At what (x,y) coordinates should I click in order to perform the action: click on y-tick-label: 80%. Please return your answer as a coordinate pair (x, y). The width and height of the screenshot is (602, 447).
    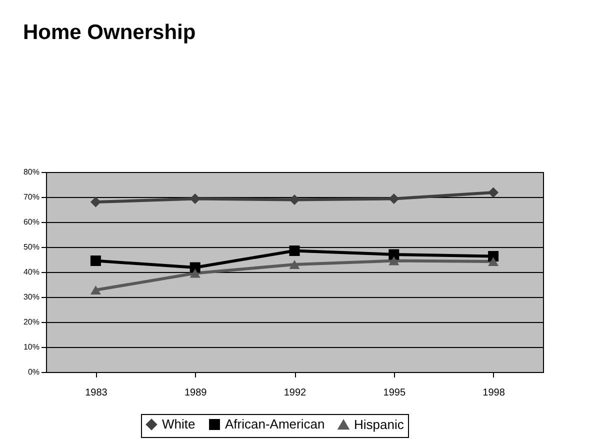
    Looking at the image, I should click on (31, 172).